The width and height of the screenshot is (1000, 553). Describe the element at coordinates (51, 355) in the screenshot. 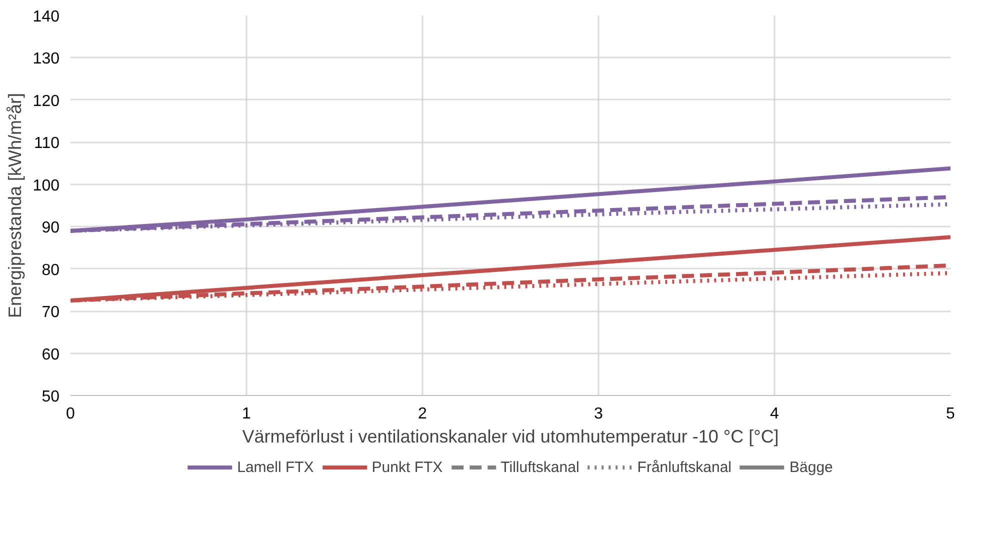

I see `y-tick-label: 60` at that location.